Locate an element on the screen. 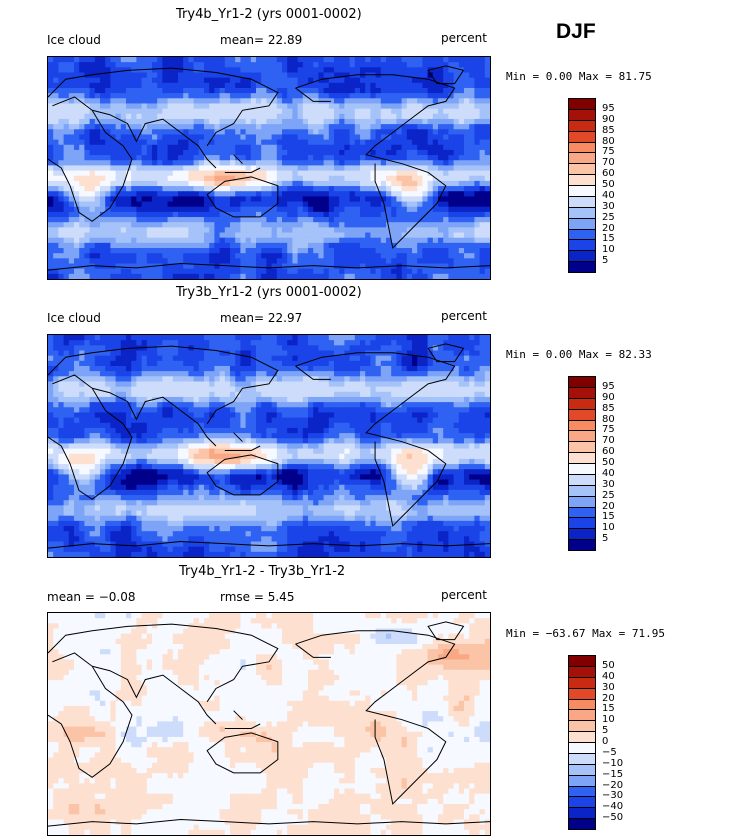 The width and height of the screenshot is (732, 839). panel-2-colorbar-tick-label: 5 is located at coordinates (605, 539).